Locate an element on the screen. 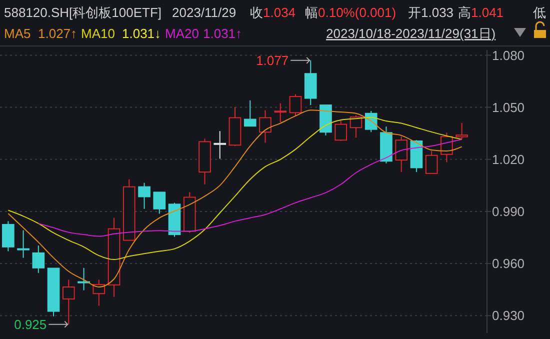  text: 收1.034 is located at coordinates (273, 12).